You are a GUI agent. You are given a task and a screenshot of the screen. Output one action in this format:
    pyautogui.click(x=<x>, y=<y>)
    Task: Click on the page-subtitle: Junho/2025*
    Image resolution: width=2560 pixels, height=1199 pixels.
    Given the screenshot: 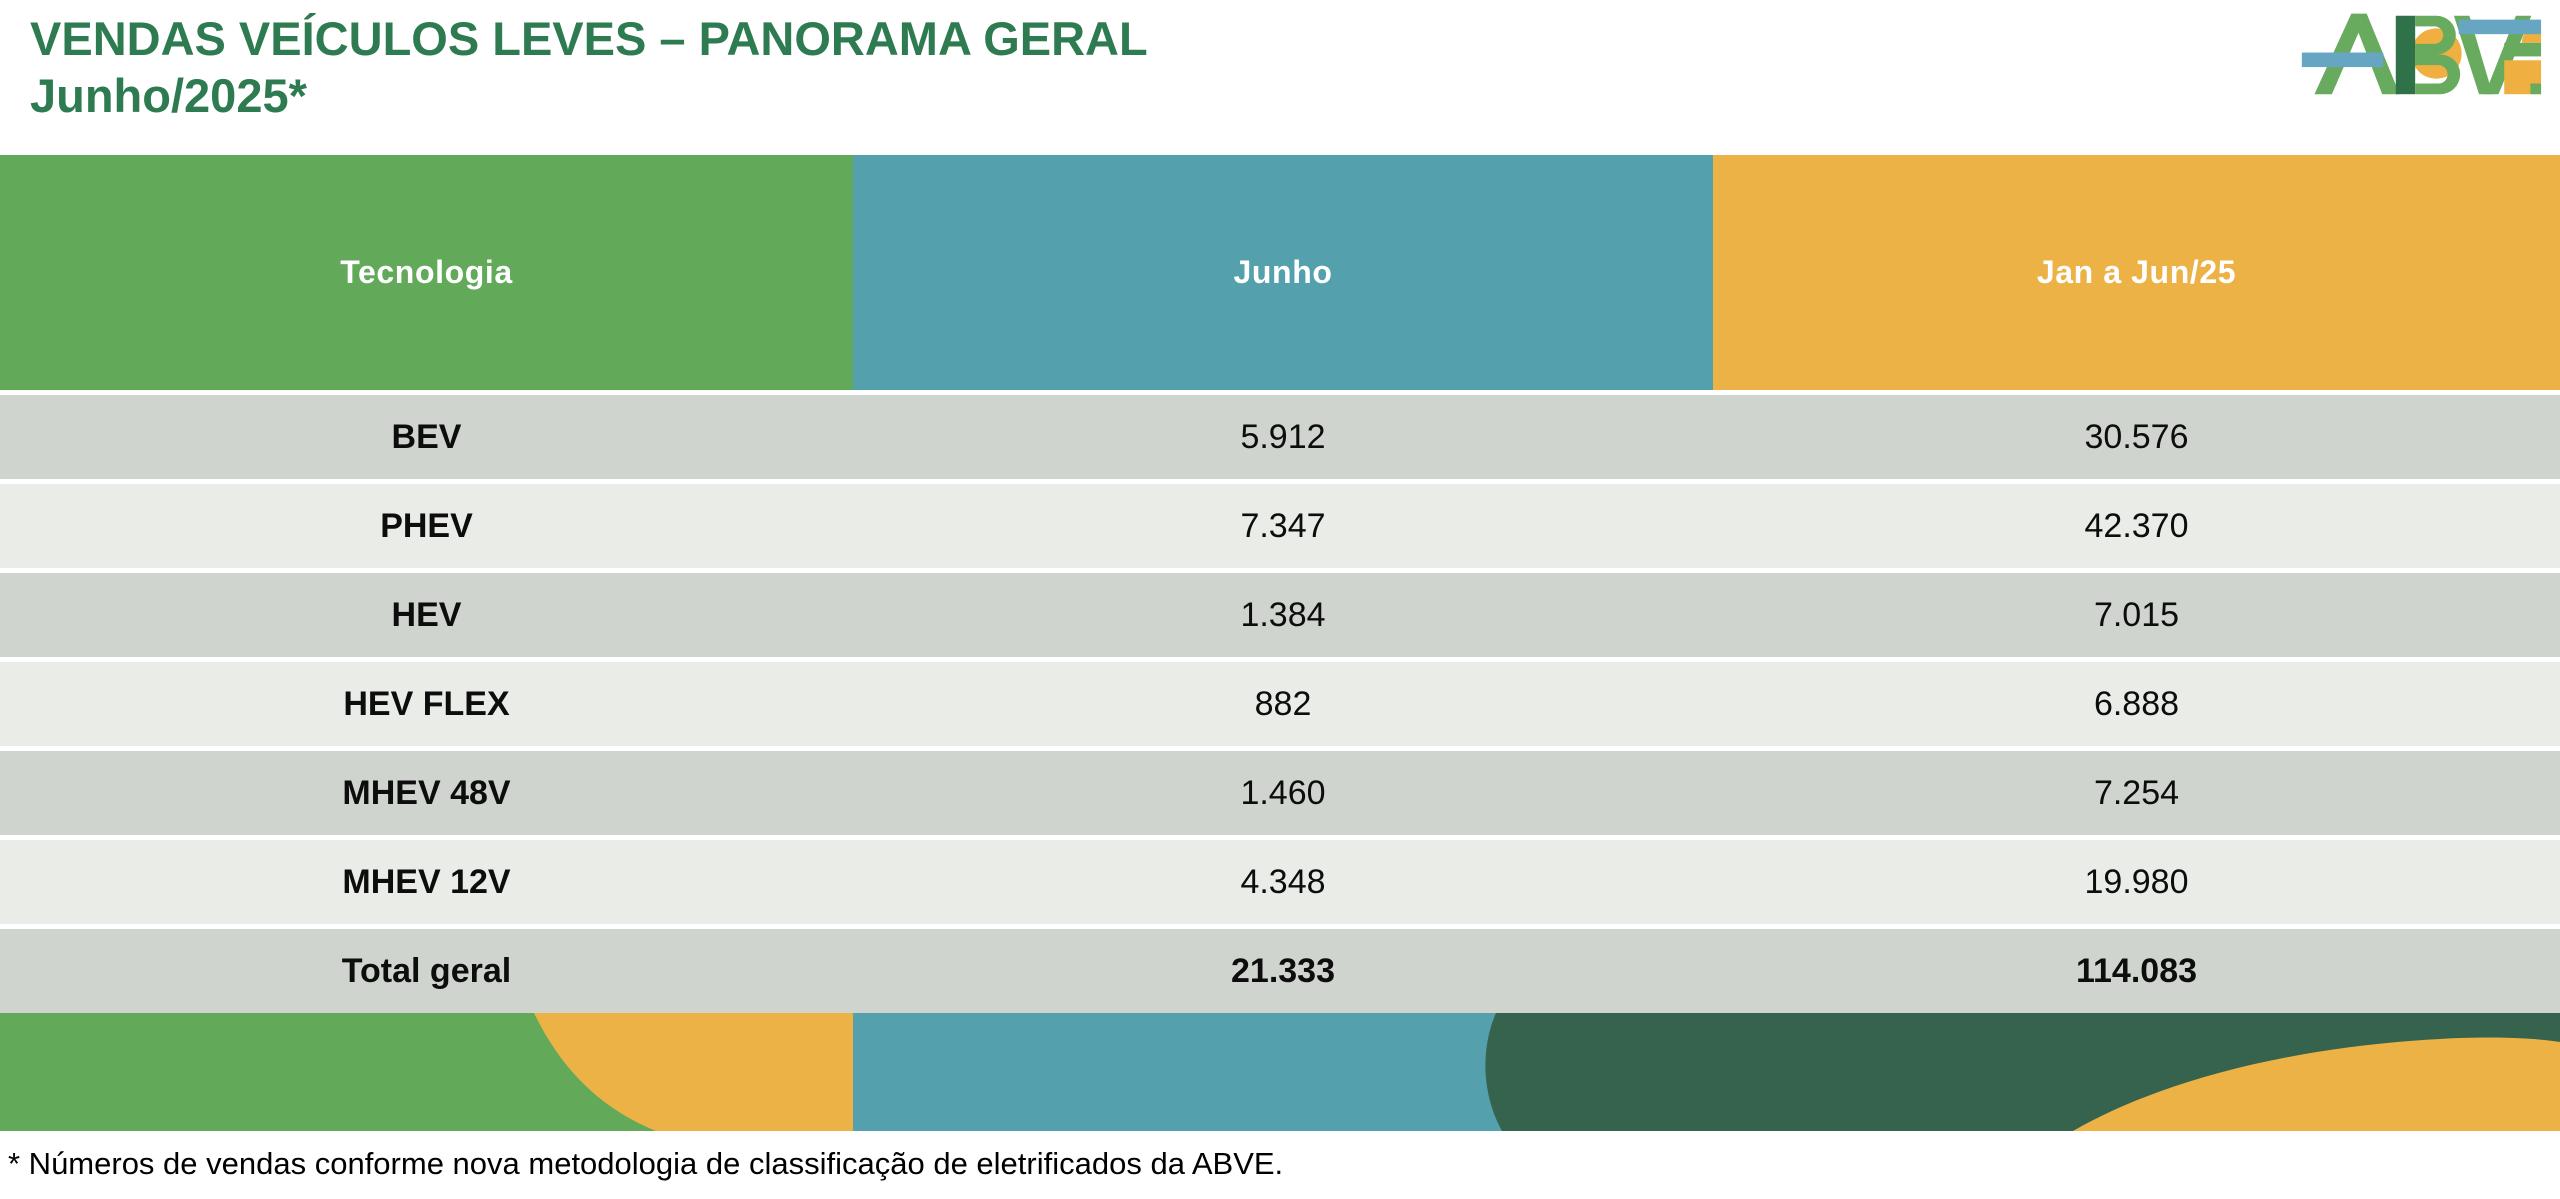 What is the action you would take?
    pyautogui.click(x=168, y=95)
    